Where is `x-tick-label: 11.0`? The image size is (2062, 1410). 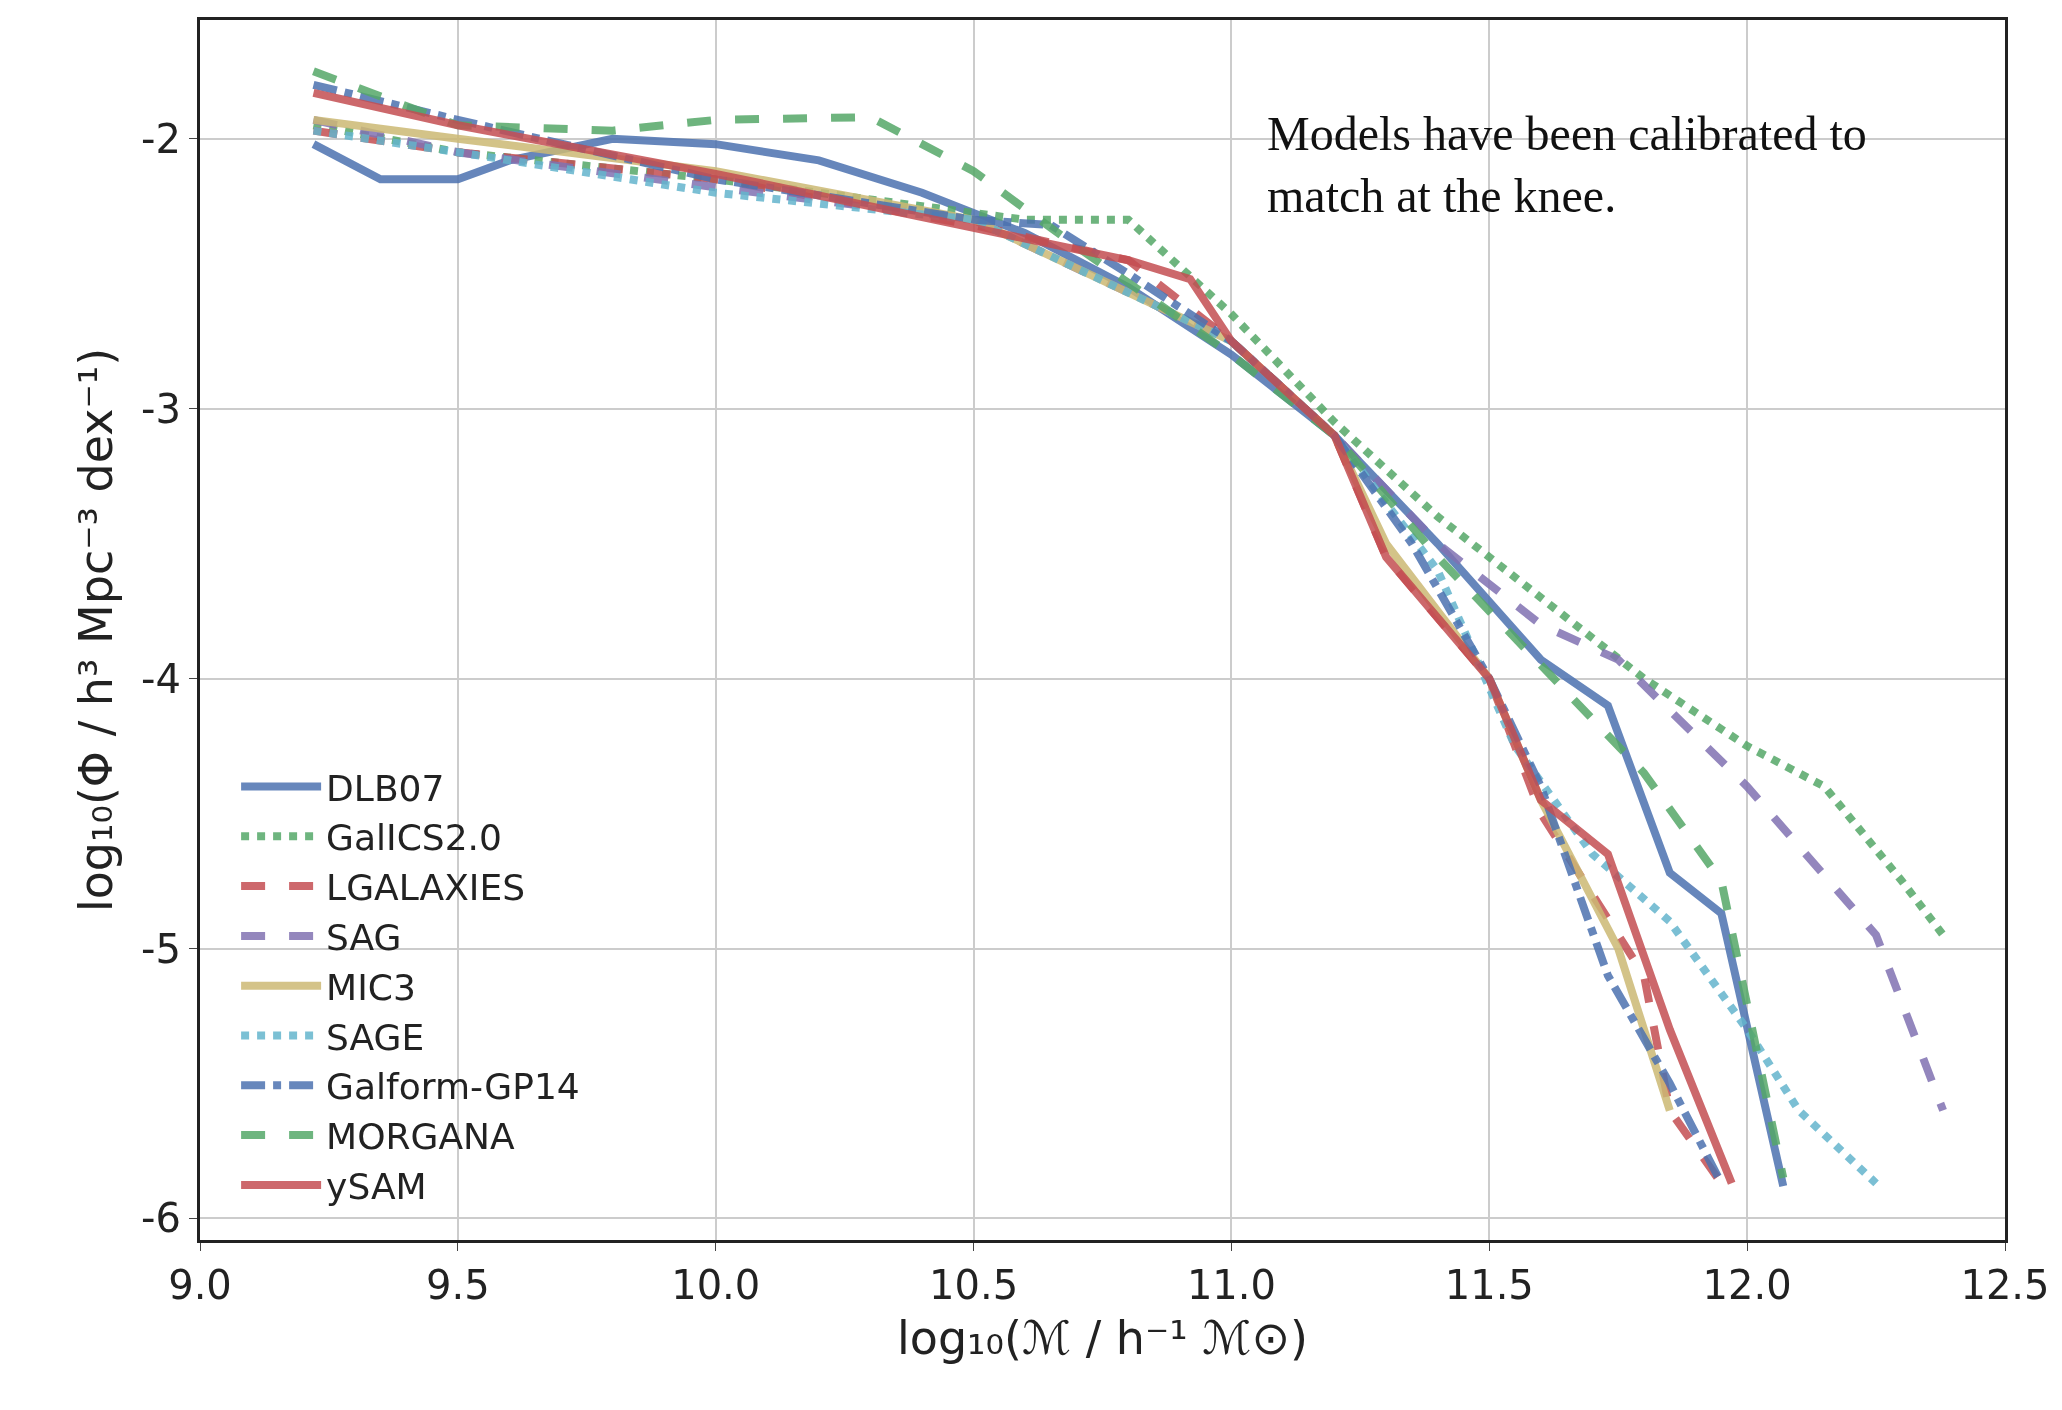
x-tick-label: 11.0 is located at coordinates (1231, 1285).